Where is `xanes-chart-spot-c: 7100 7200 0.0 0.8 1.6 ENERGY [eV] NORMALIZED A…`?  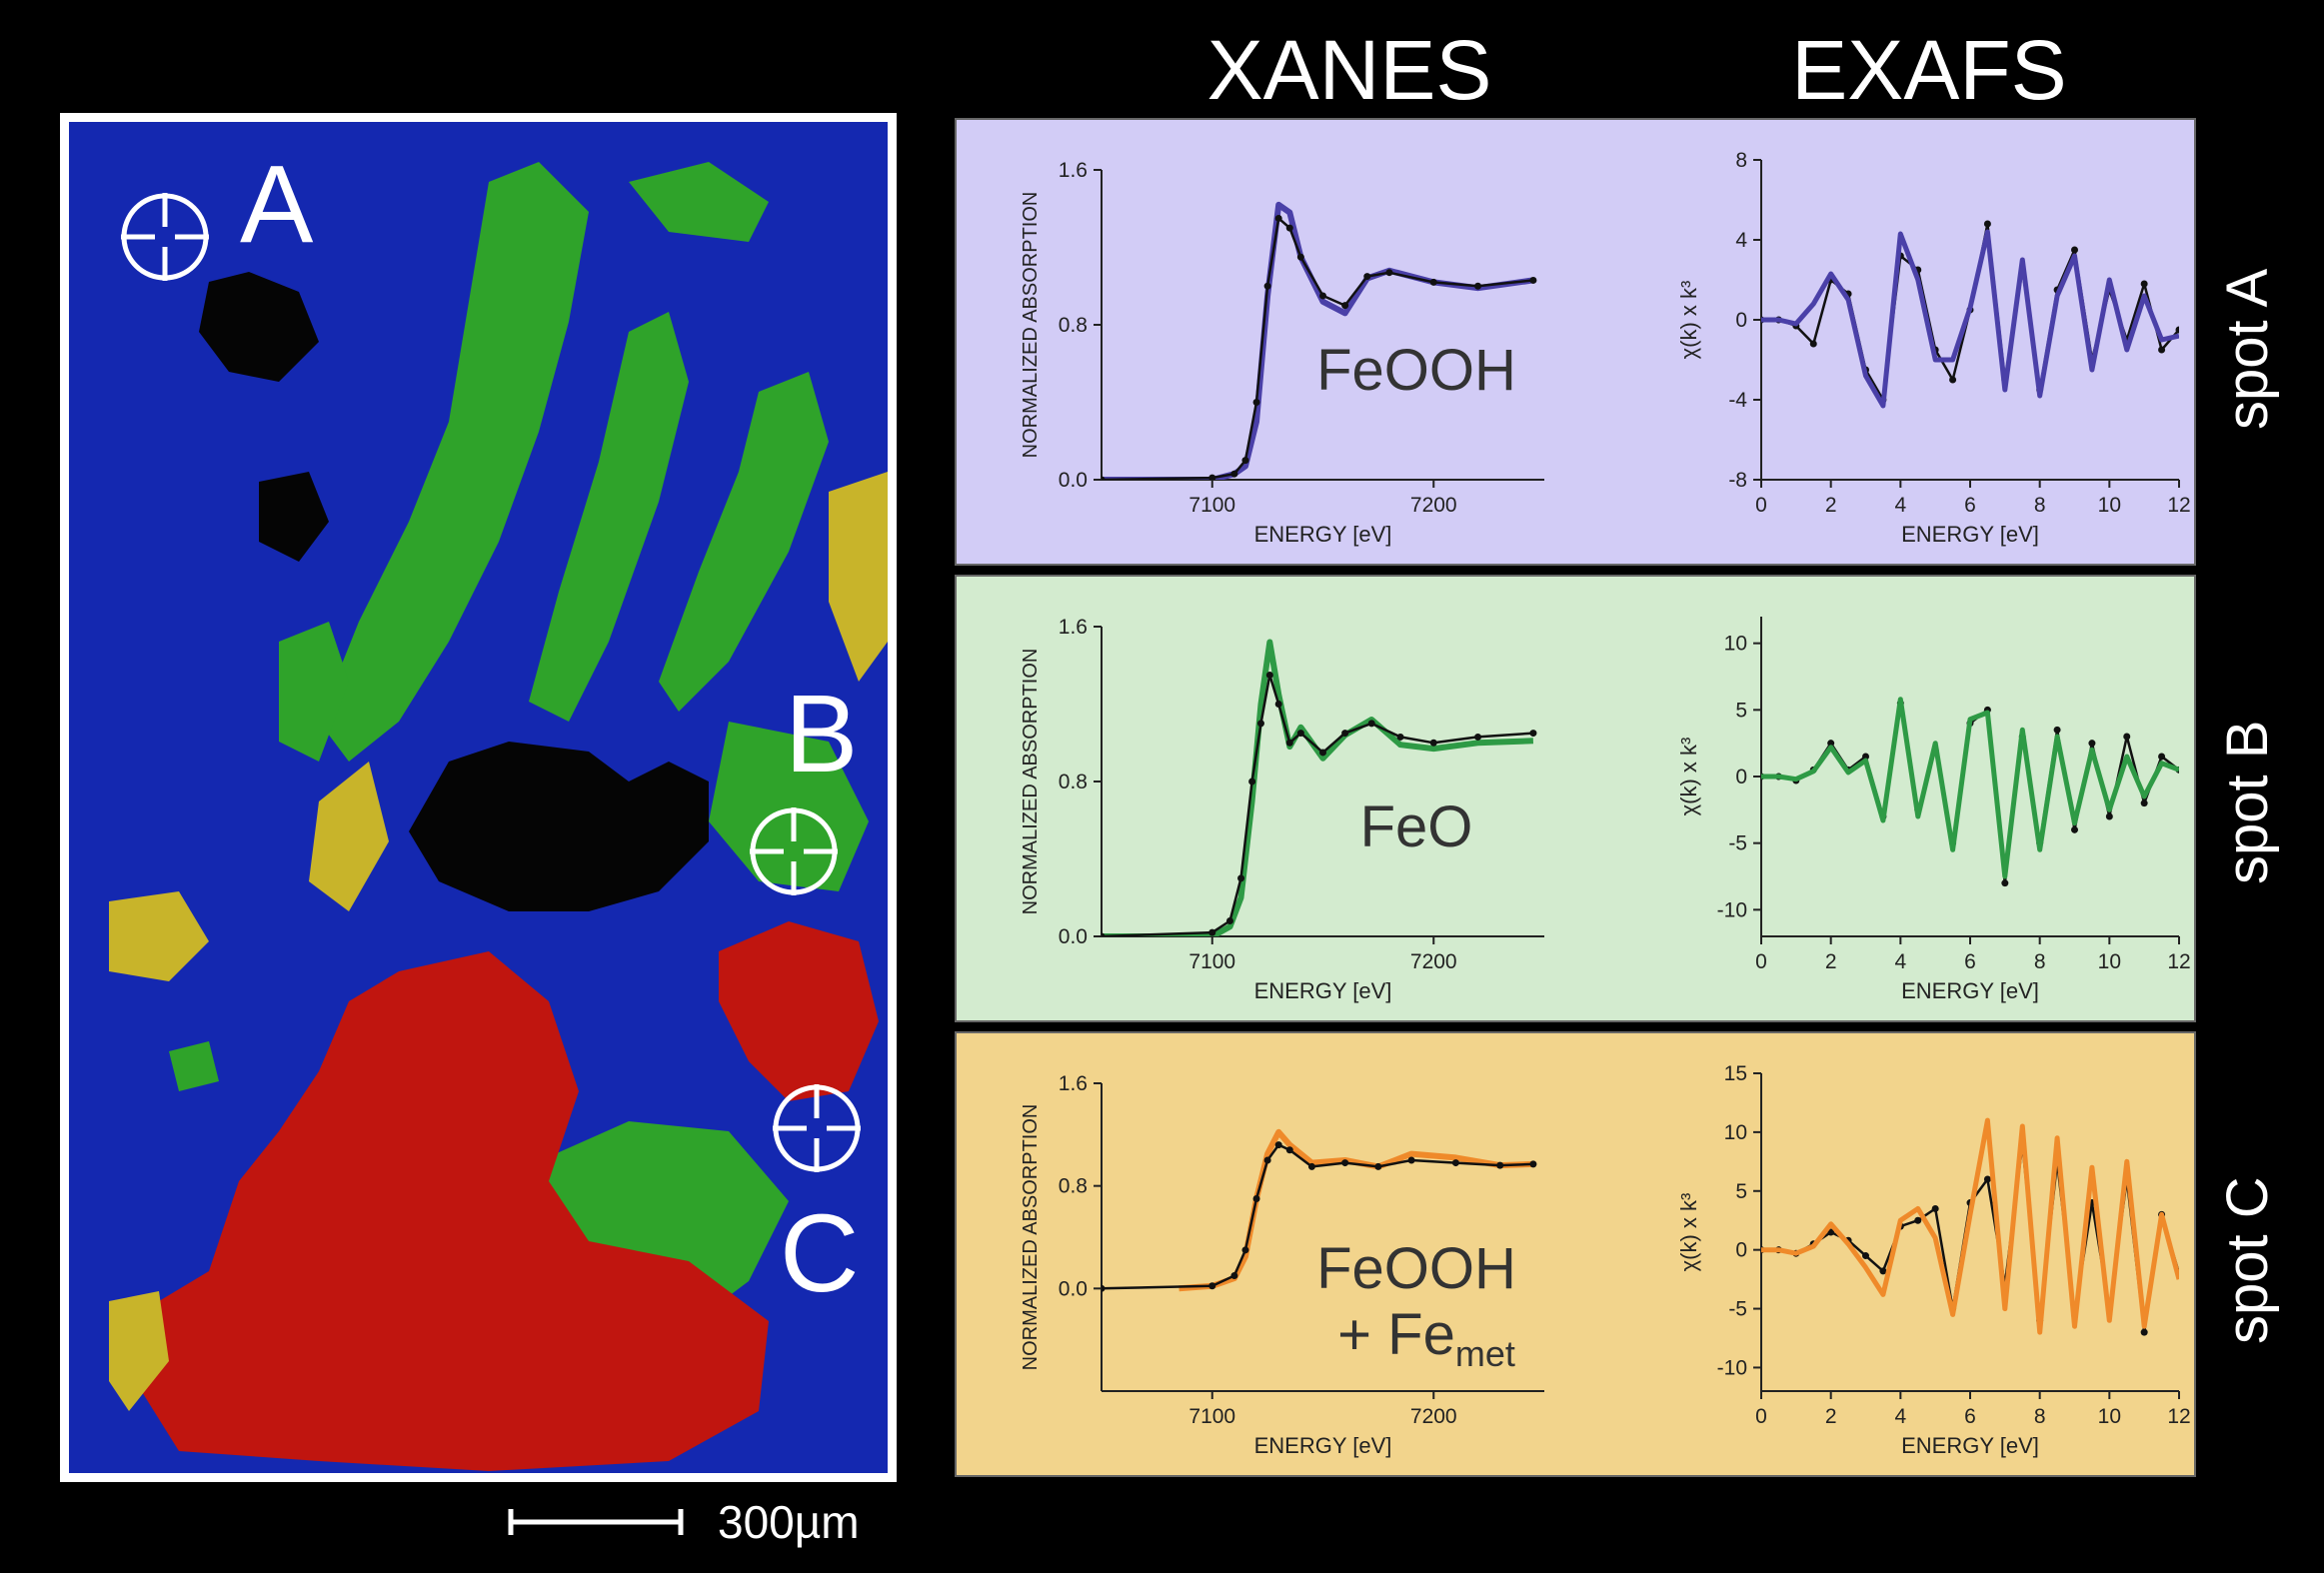 xanes-chart-spot-c: 7100 7200 0.0 0.8 1.6 ENERGY [eV] NORMALIZED A… is located at coordinates (1282, 1265).